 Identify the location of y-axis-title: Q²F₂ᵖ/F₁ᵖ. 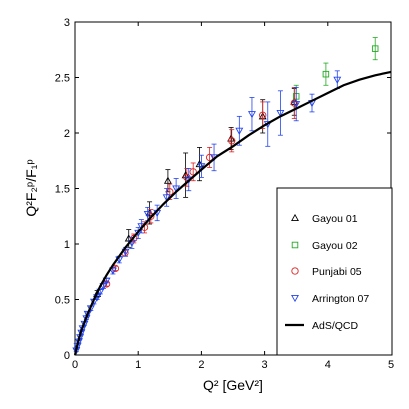
(31, 187).